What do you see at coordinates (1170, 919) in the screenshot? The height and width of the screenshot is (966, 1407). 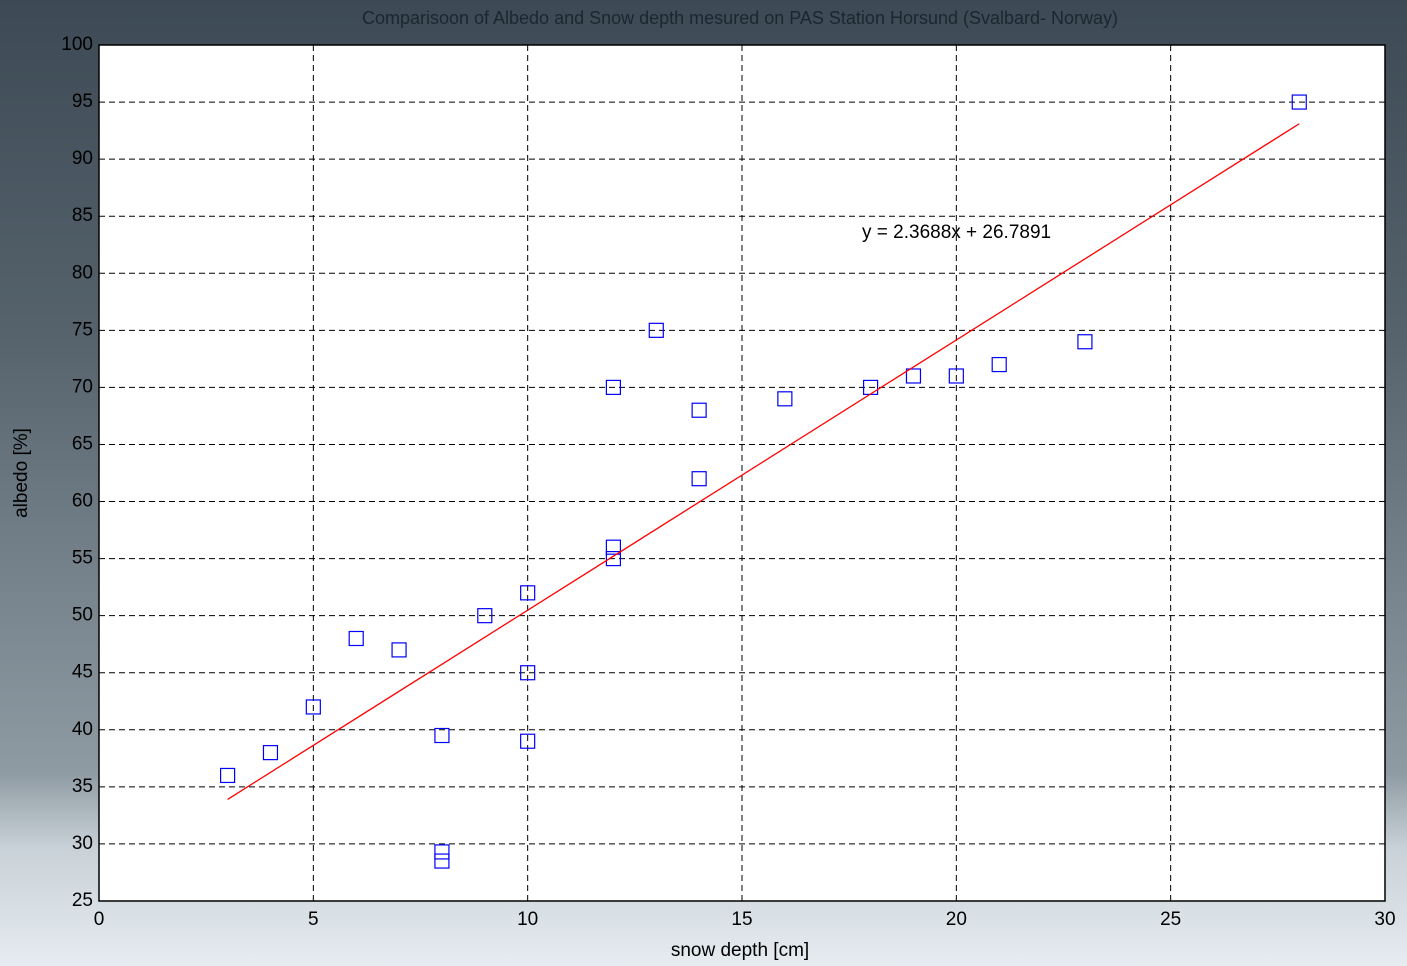 I see `x-tick-label: 25` at bounding box center [1170, 919].